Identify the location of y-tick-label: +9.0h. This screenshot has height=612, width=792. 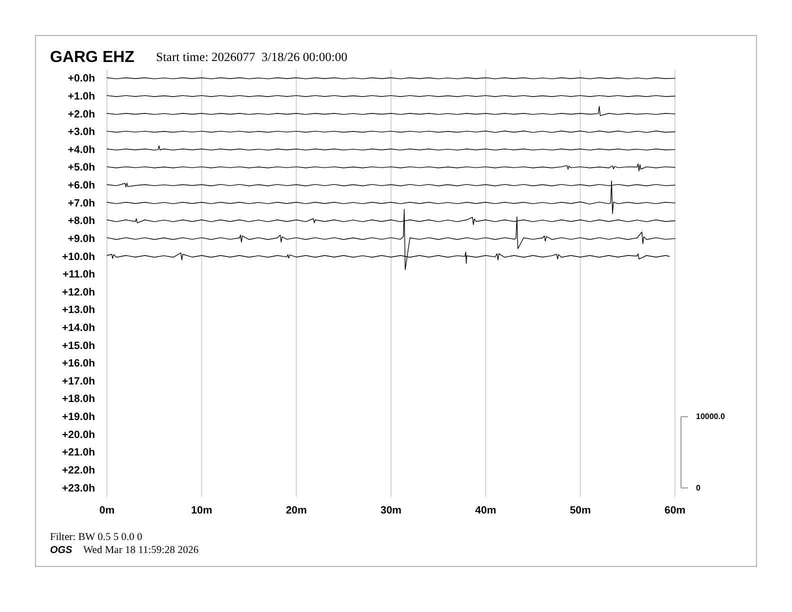
(81, 238).